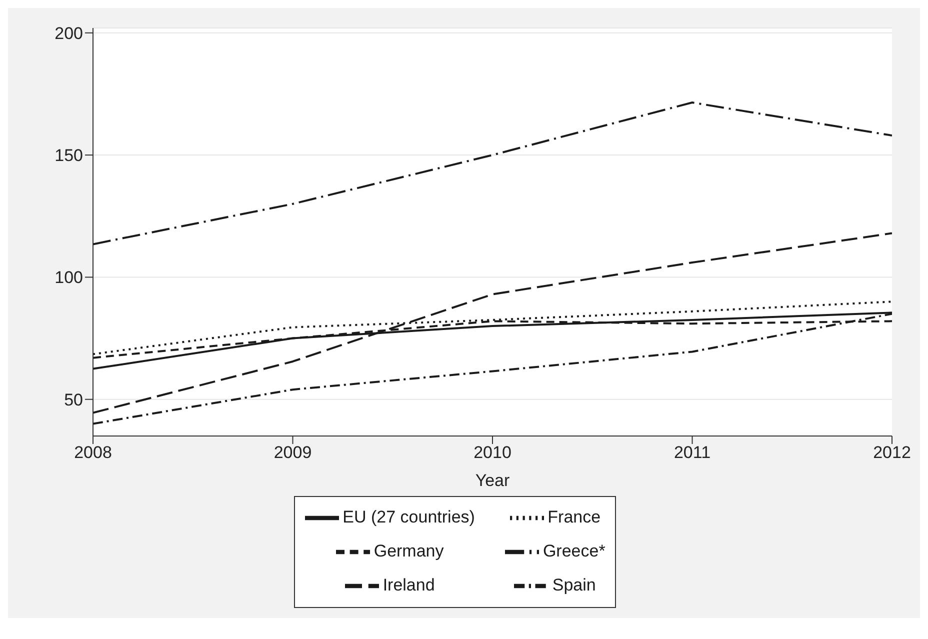  I want to click on x-tick-label: 2010, so click(493, 452).